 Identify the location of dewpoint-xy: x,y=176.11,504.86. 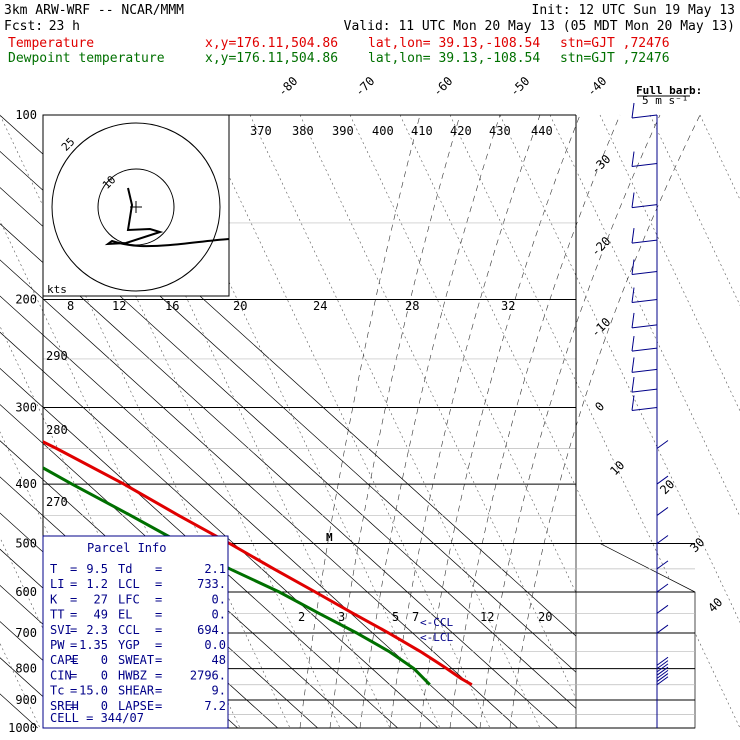
(271, 58).